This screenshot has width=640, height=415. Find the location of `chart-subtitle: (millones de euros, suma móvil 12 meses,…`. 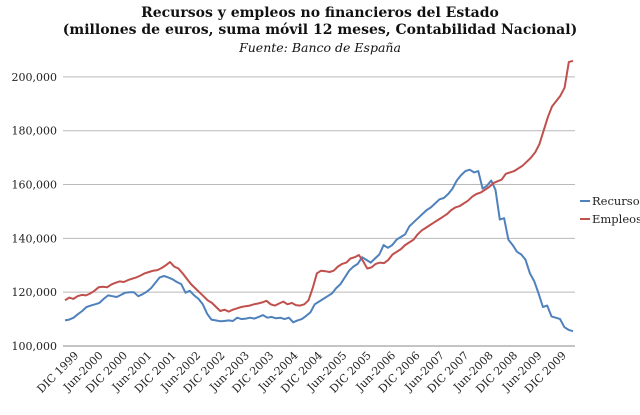

chart-subtitle: (millones de euros, suma móvil 12 meses,… is located at coordinates (320, 30).